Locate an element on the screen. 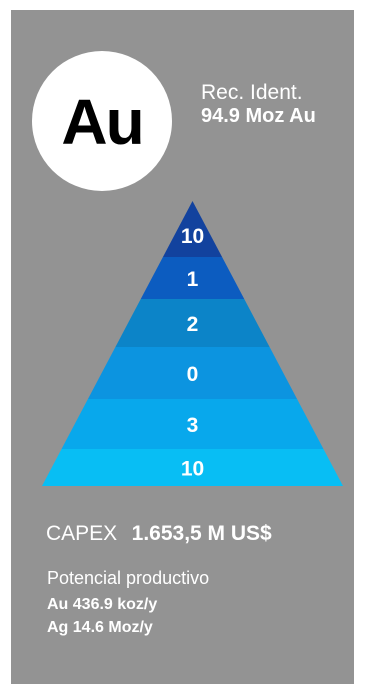 This screenshot has height=693, width=365. capex-row: CAPEX 1.653,5 M US$ is located at coordinates (159, 534).